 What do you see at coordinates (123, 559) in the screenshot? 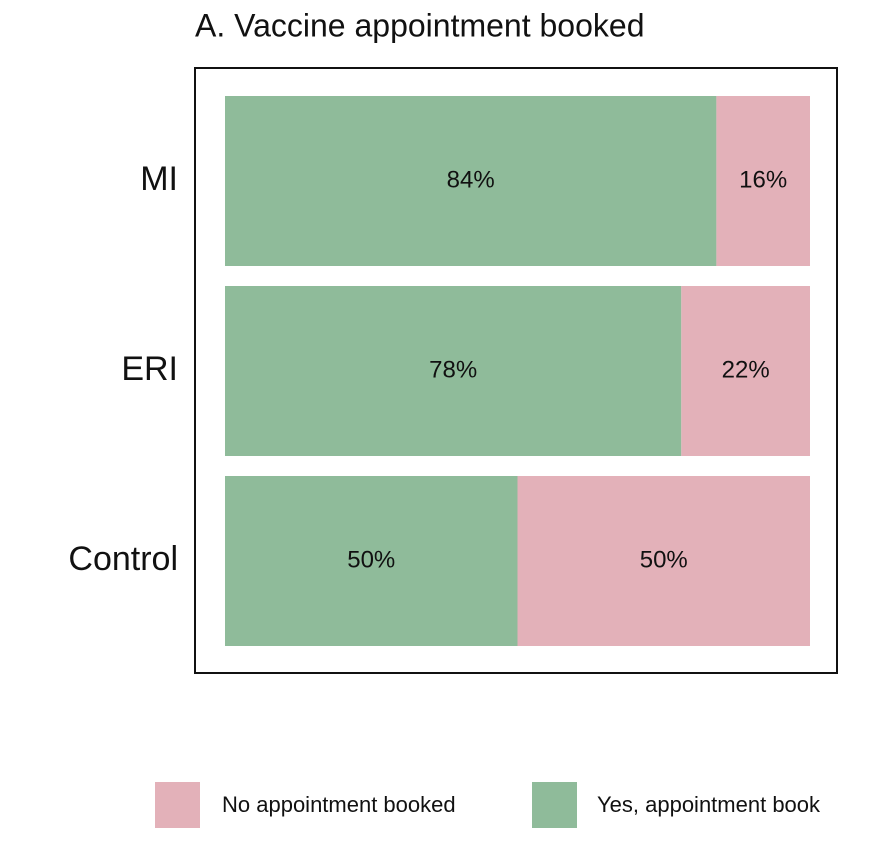
I see `y-tick-label: Control` at bounding box center [123, 559].